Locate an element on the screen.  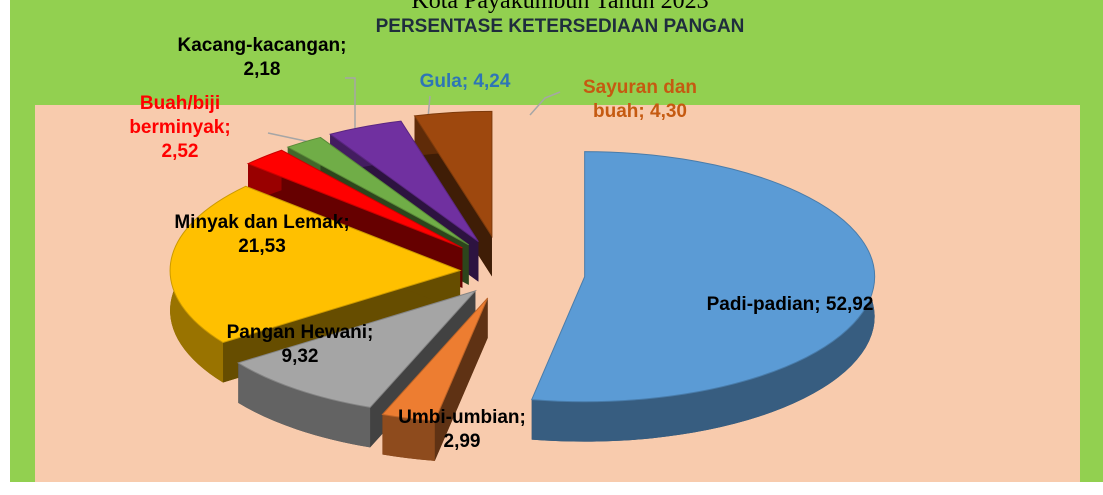
value-label: 4,24 is located at coordinates (492, 81).